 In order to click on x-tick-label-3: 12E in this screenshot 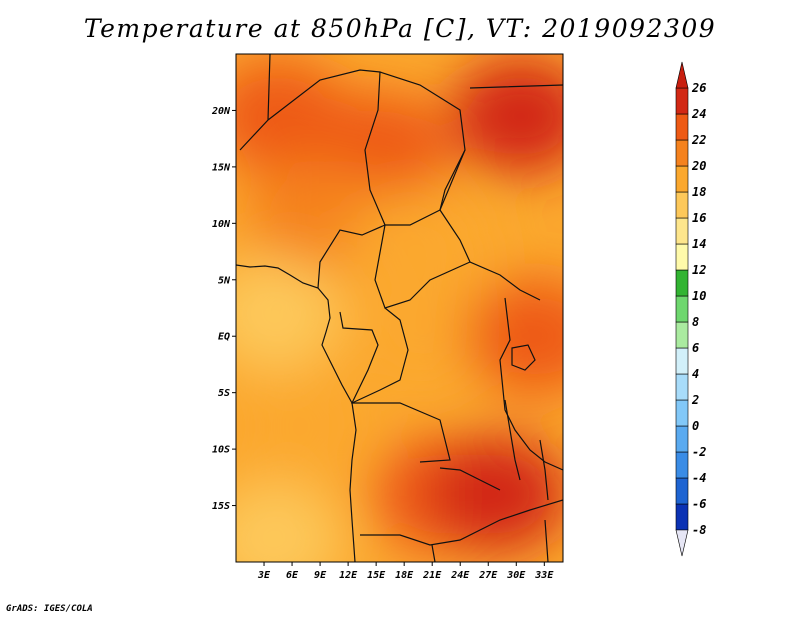, I will do `click(348, 575)`.